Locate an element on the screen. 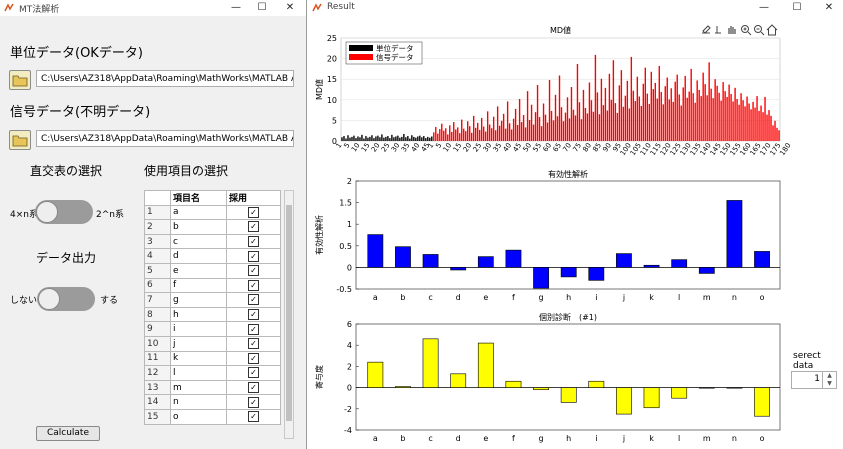 The height and width of the screenshot is (449, 843). table-row: 1 a ✓ is located at coordinates (212, 212).